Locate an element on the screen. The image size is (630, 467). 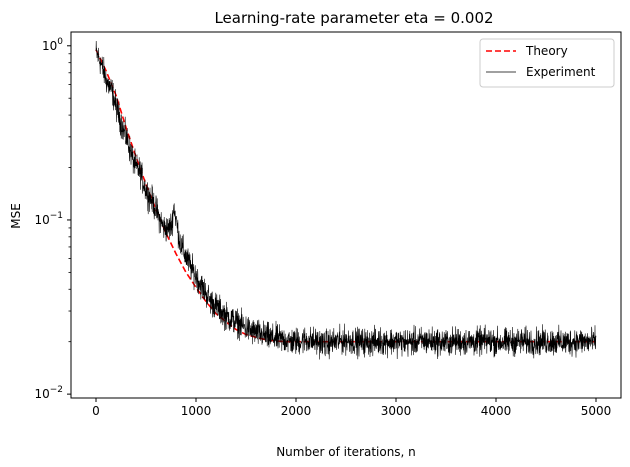
x-tick-label: 0 is located at coordinates (96, 411).